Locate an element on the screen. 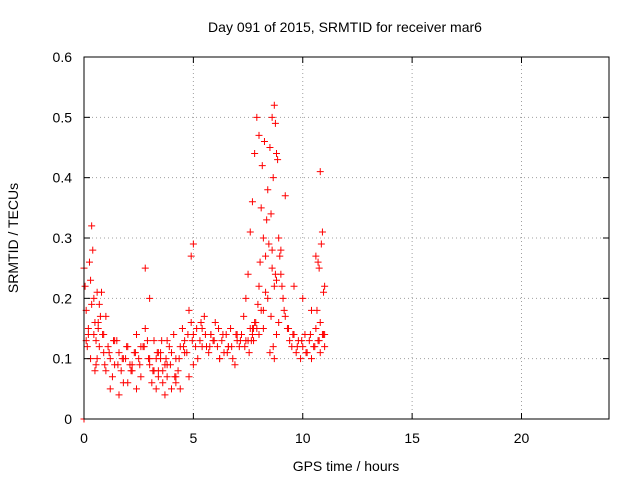 Image resolution: width=640 pixels, height=485 pixels. x-tick-label: 5 is located at coordinates (193, 438).